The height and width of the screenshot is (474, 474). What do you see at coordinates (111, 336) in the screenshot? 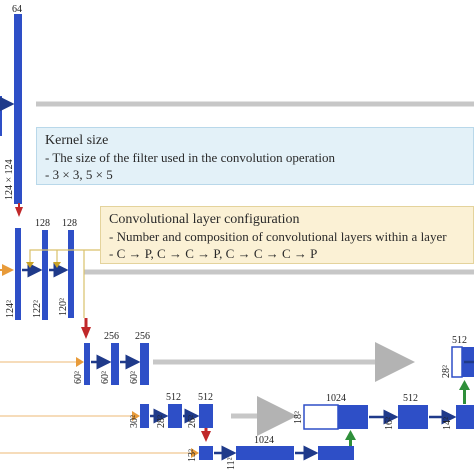
I see `label-256a: 256` at bounding box center [111, 336].